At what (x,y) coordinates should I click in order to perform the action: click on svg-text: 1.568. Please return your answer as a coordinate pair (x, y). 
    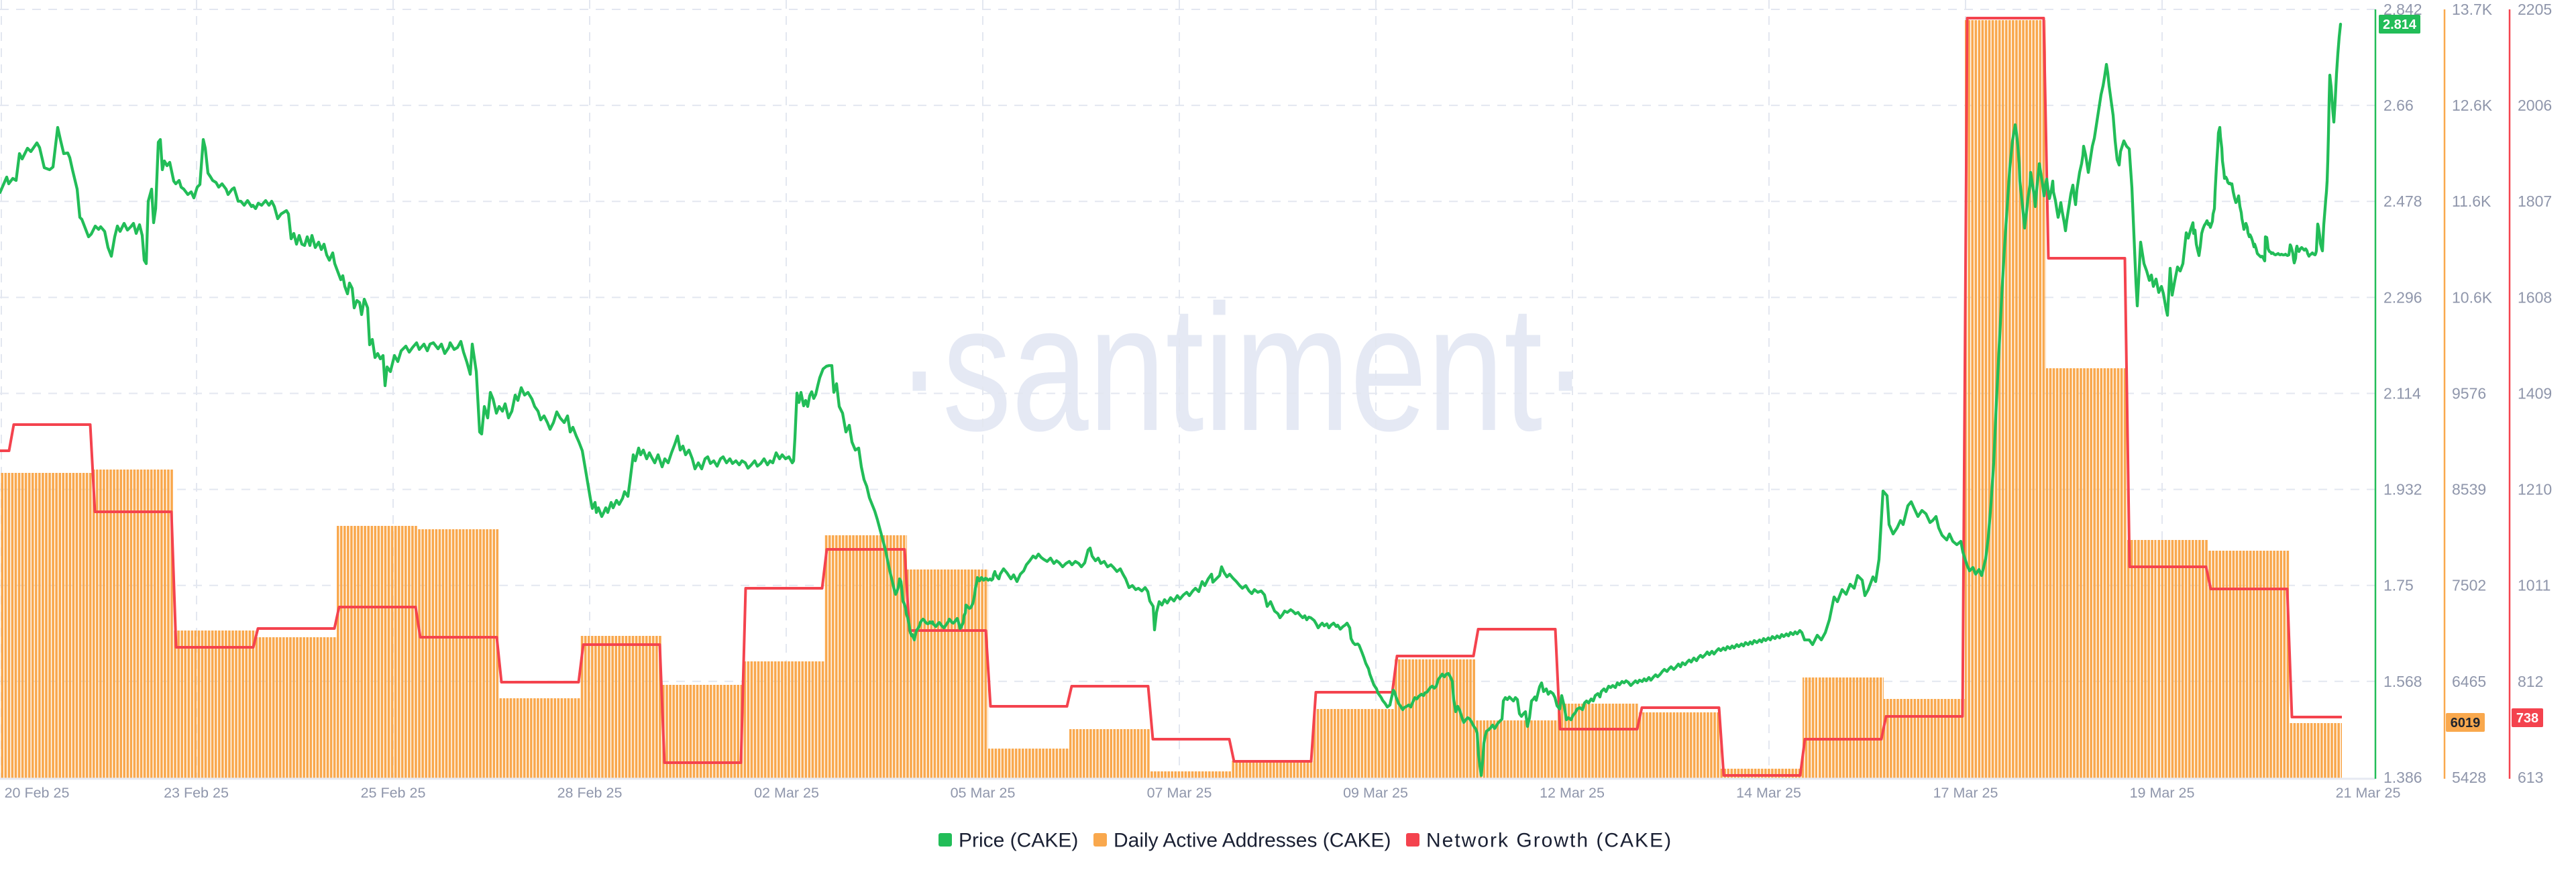
    Looking at the image, I should click on (2402, 681).